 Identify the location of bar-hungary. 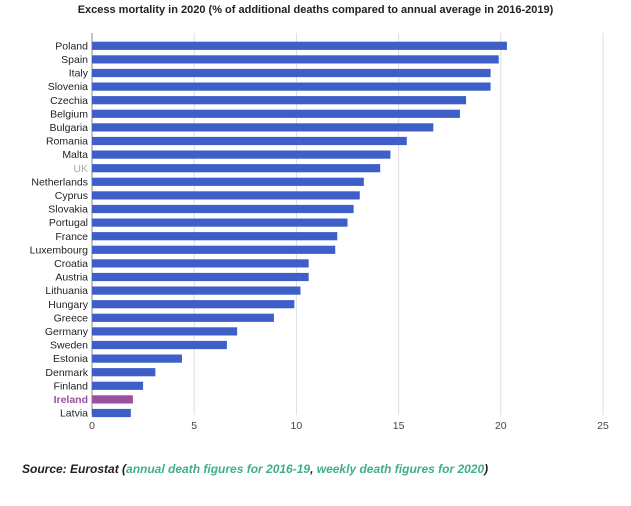
(193, 304).